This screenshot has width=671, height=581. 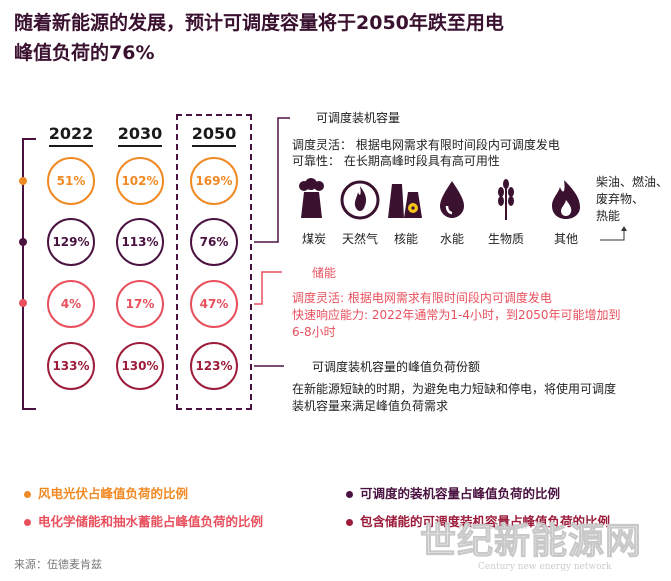 What do you see at coordinates (370, 406) in the screenshot?
I see `peak-share-text-2: 装机容量来满足峰值负荷需求` at bounding box center [370, 406].